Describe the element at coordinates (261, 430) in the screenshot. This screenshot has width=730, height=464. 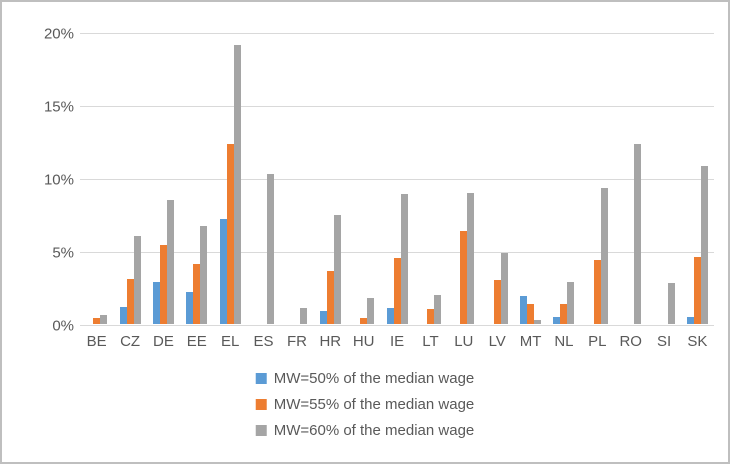
I see `legend-swatch-gray-icon` at that location.